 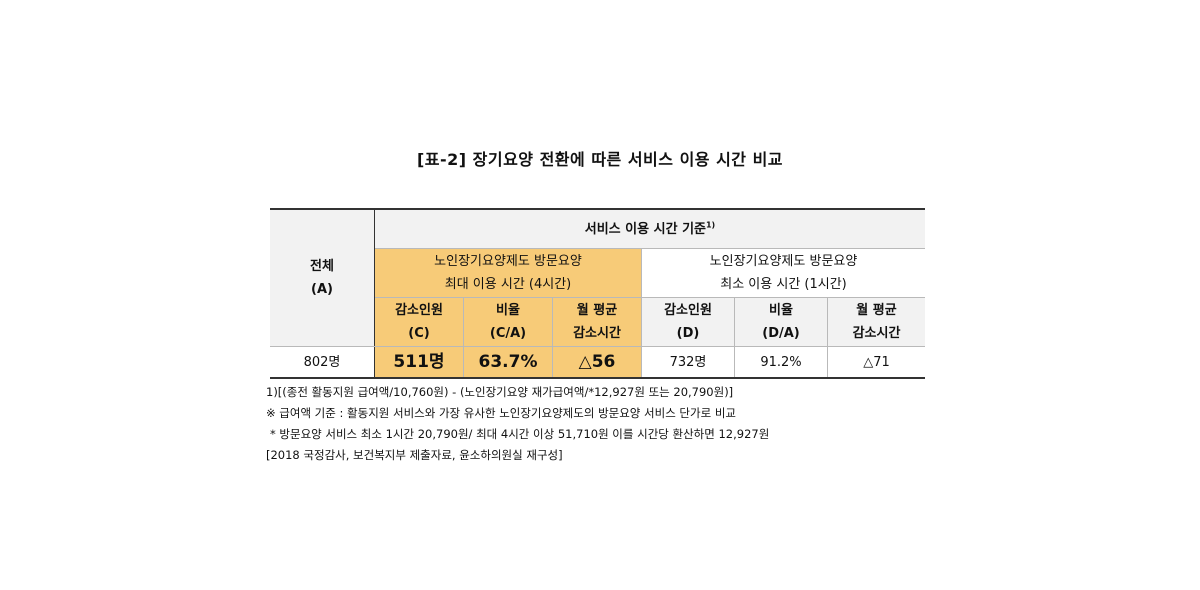 I want to click on footnote-source: [2018 국정감사, 보건복지부 제출자료, 윤소하의원실 재구성], so click(x=414, y=455).